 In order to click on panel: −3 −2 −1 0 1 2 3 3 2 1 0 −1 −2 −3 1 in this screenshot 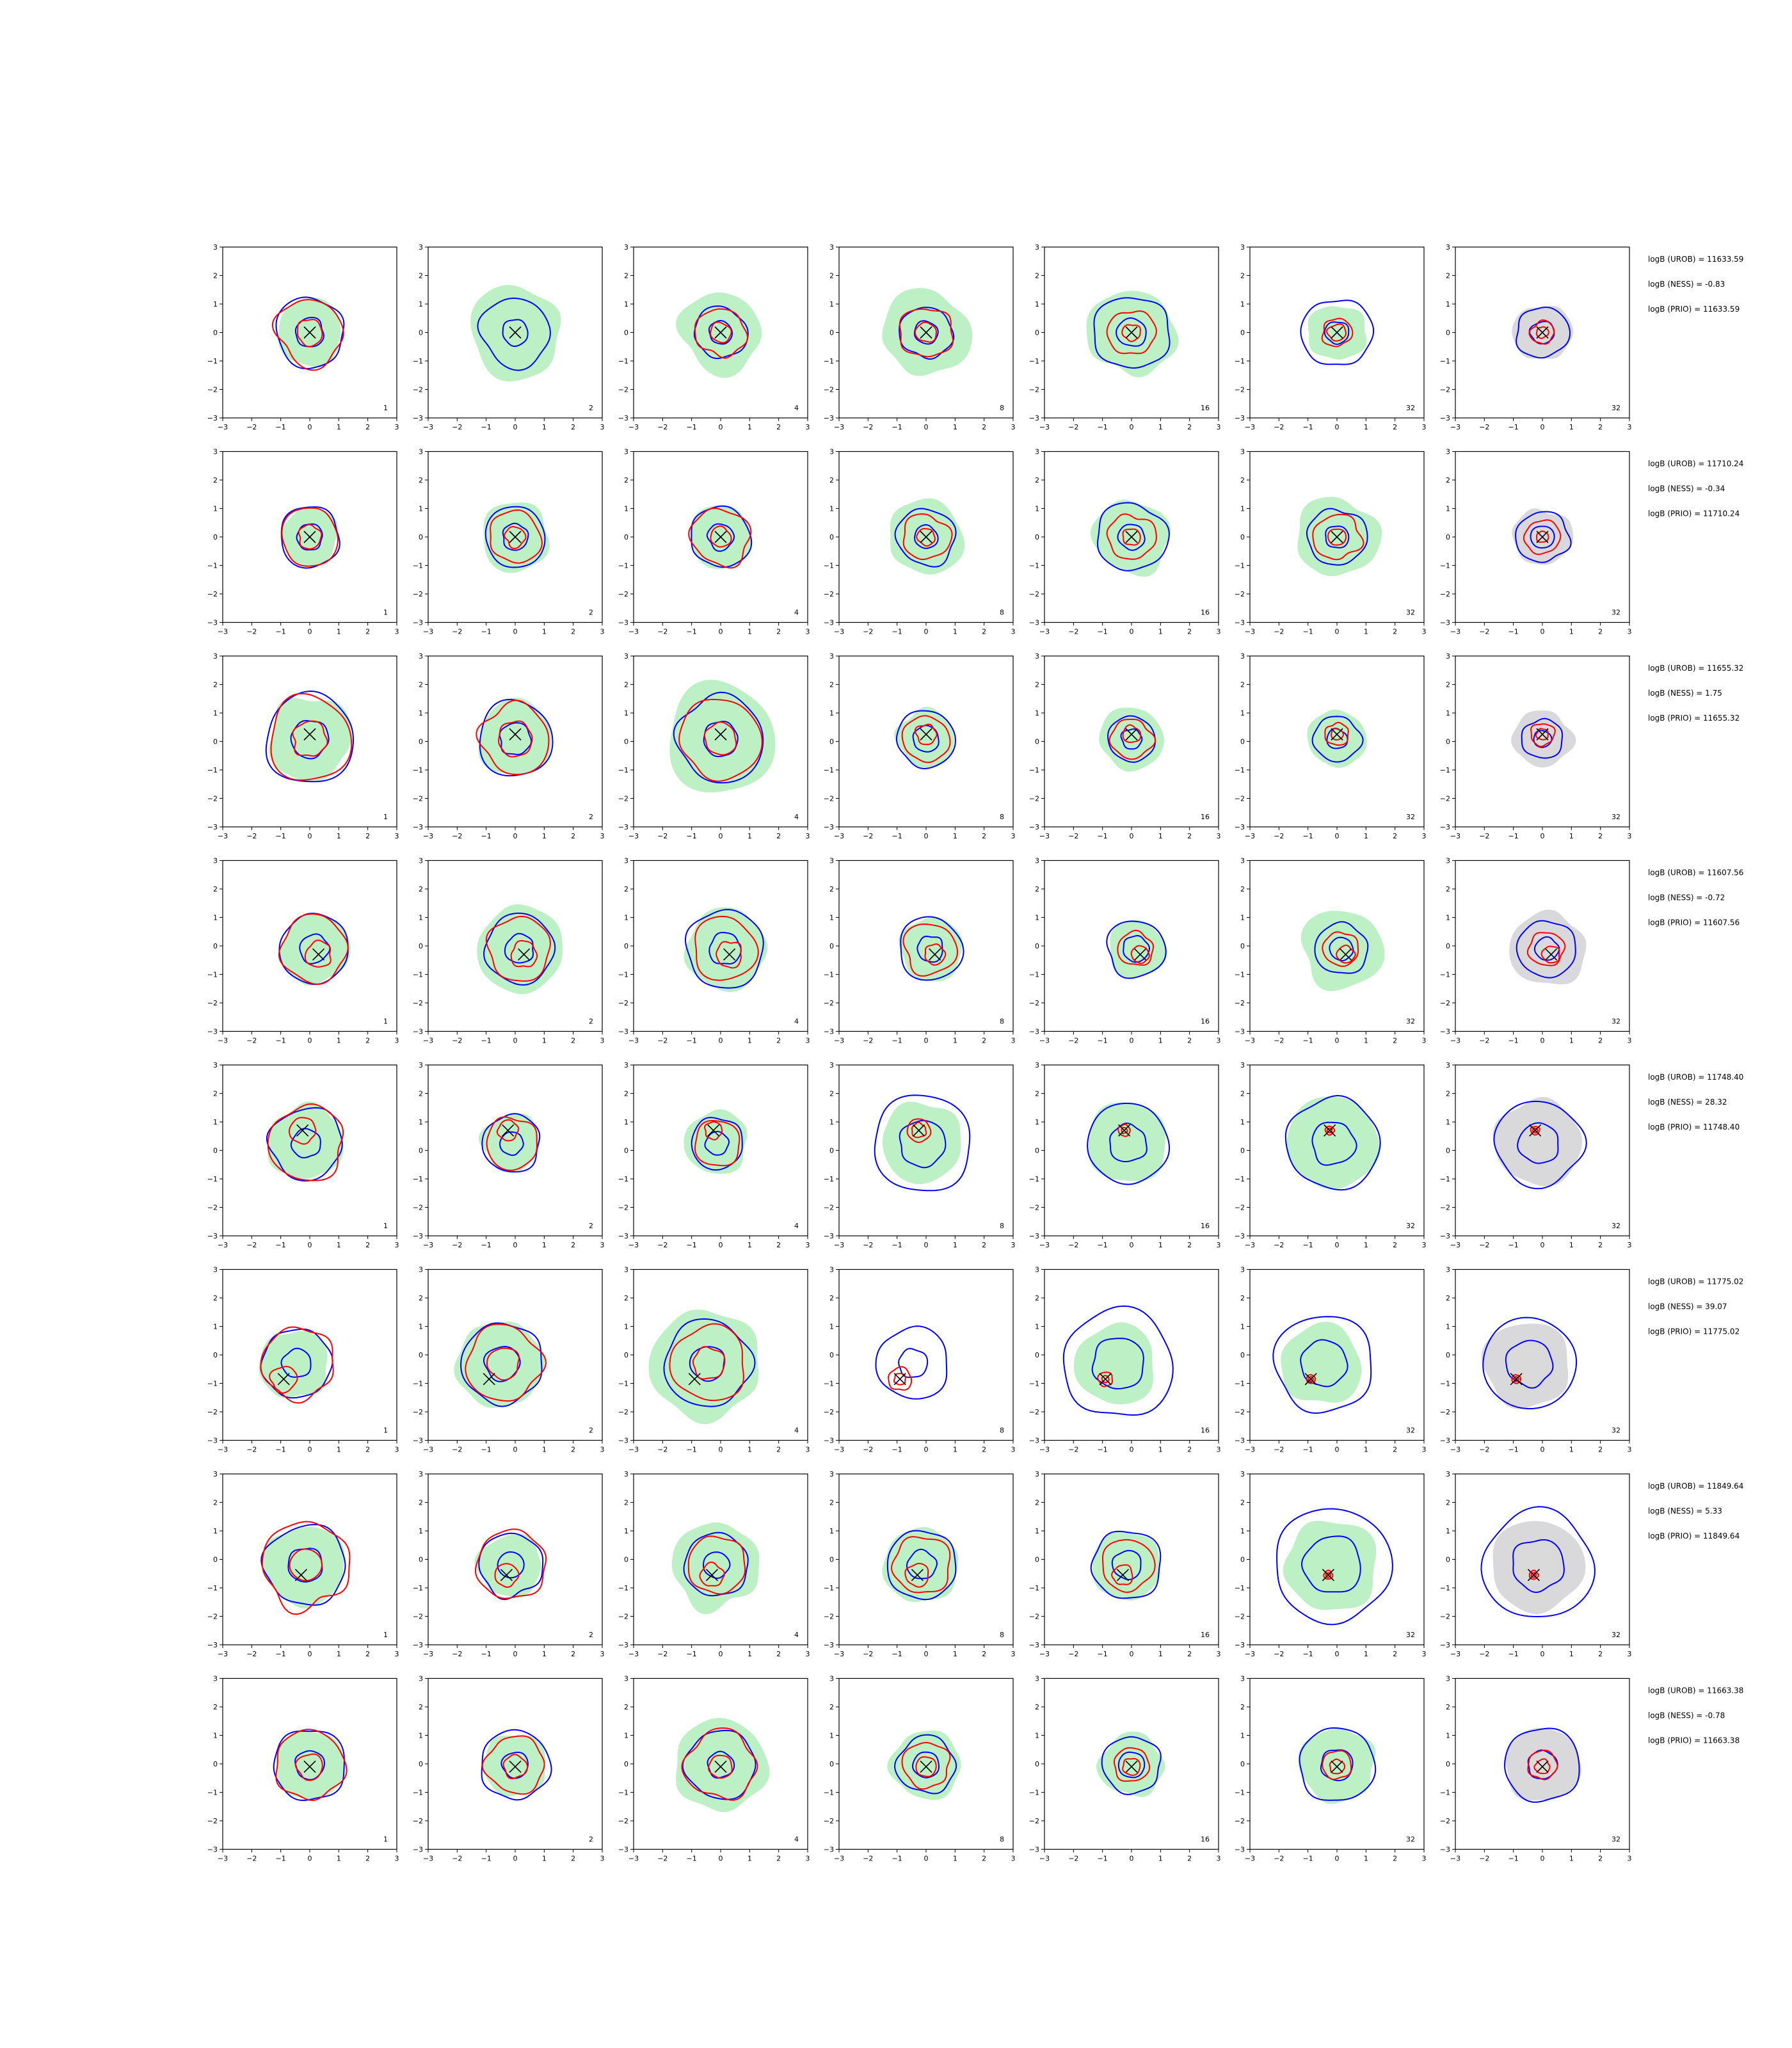, I will do `click(303, 1564)`.